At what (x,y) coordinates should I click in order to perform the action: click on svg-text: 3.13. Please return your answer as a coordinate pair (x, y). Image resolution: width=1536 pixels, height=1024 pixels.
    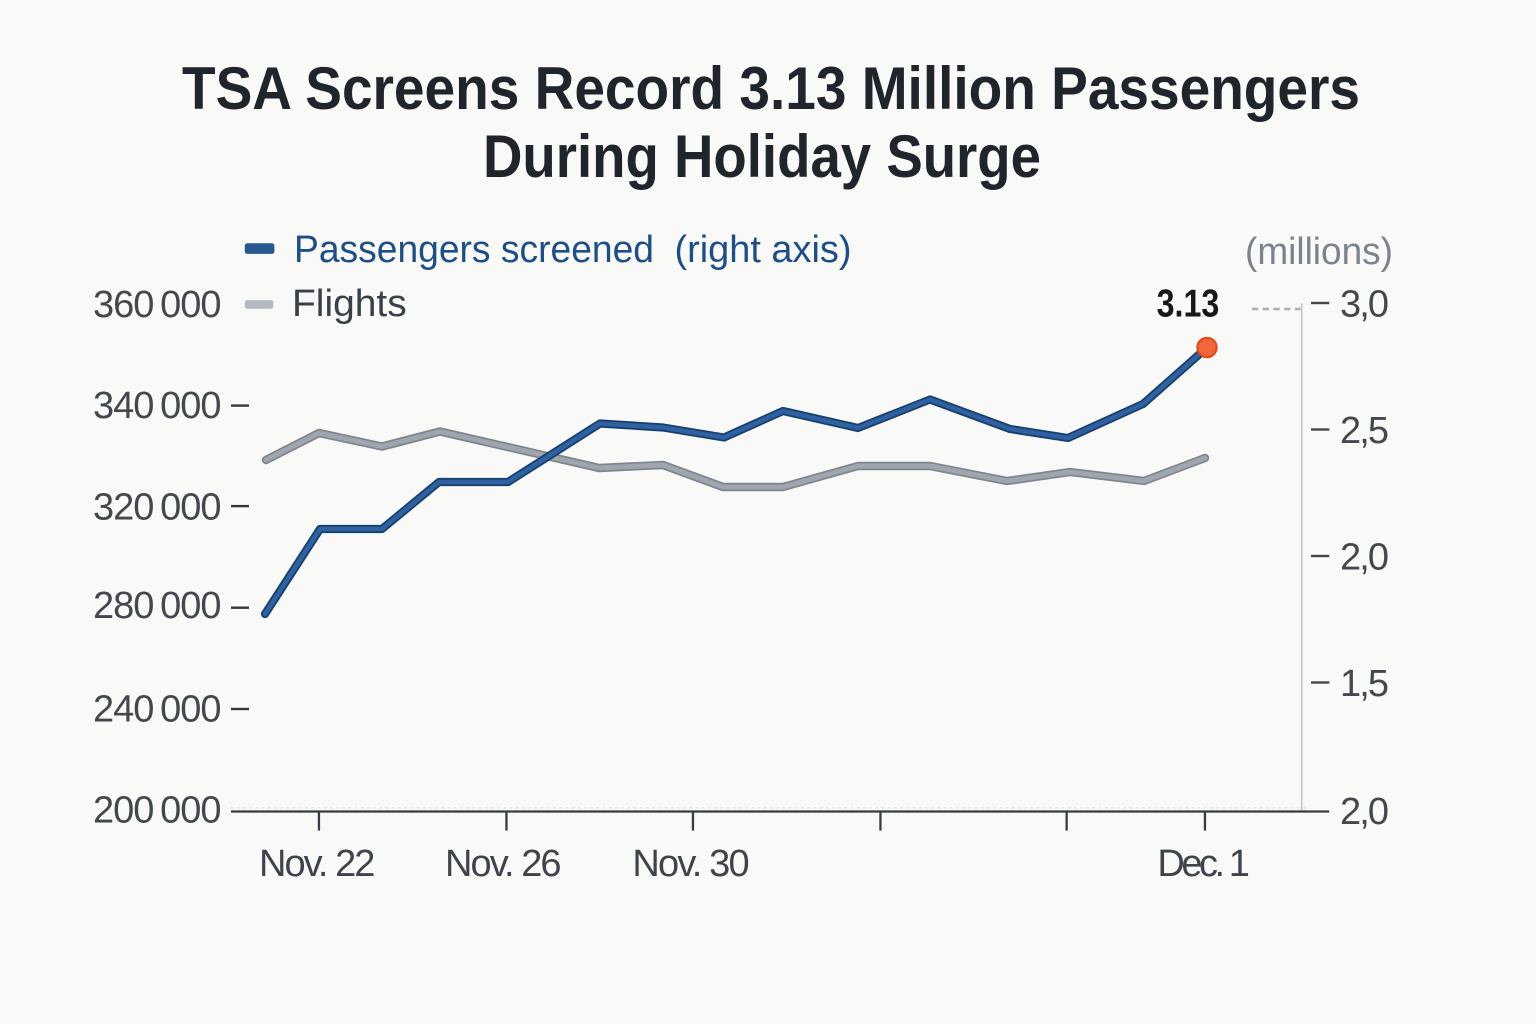
    Looking at the image, I should click on (1188, 304).